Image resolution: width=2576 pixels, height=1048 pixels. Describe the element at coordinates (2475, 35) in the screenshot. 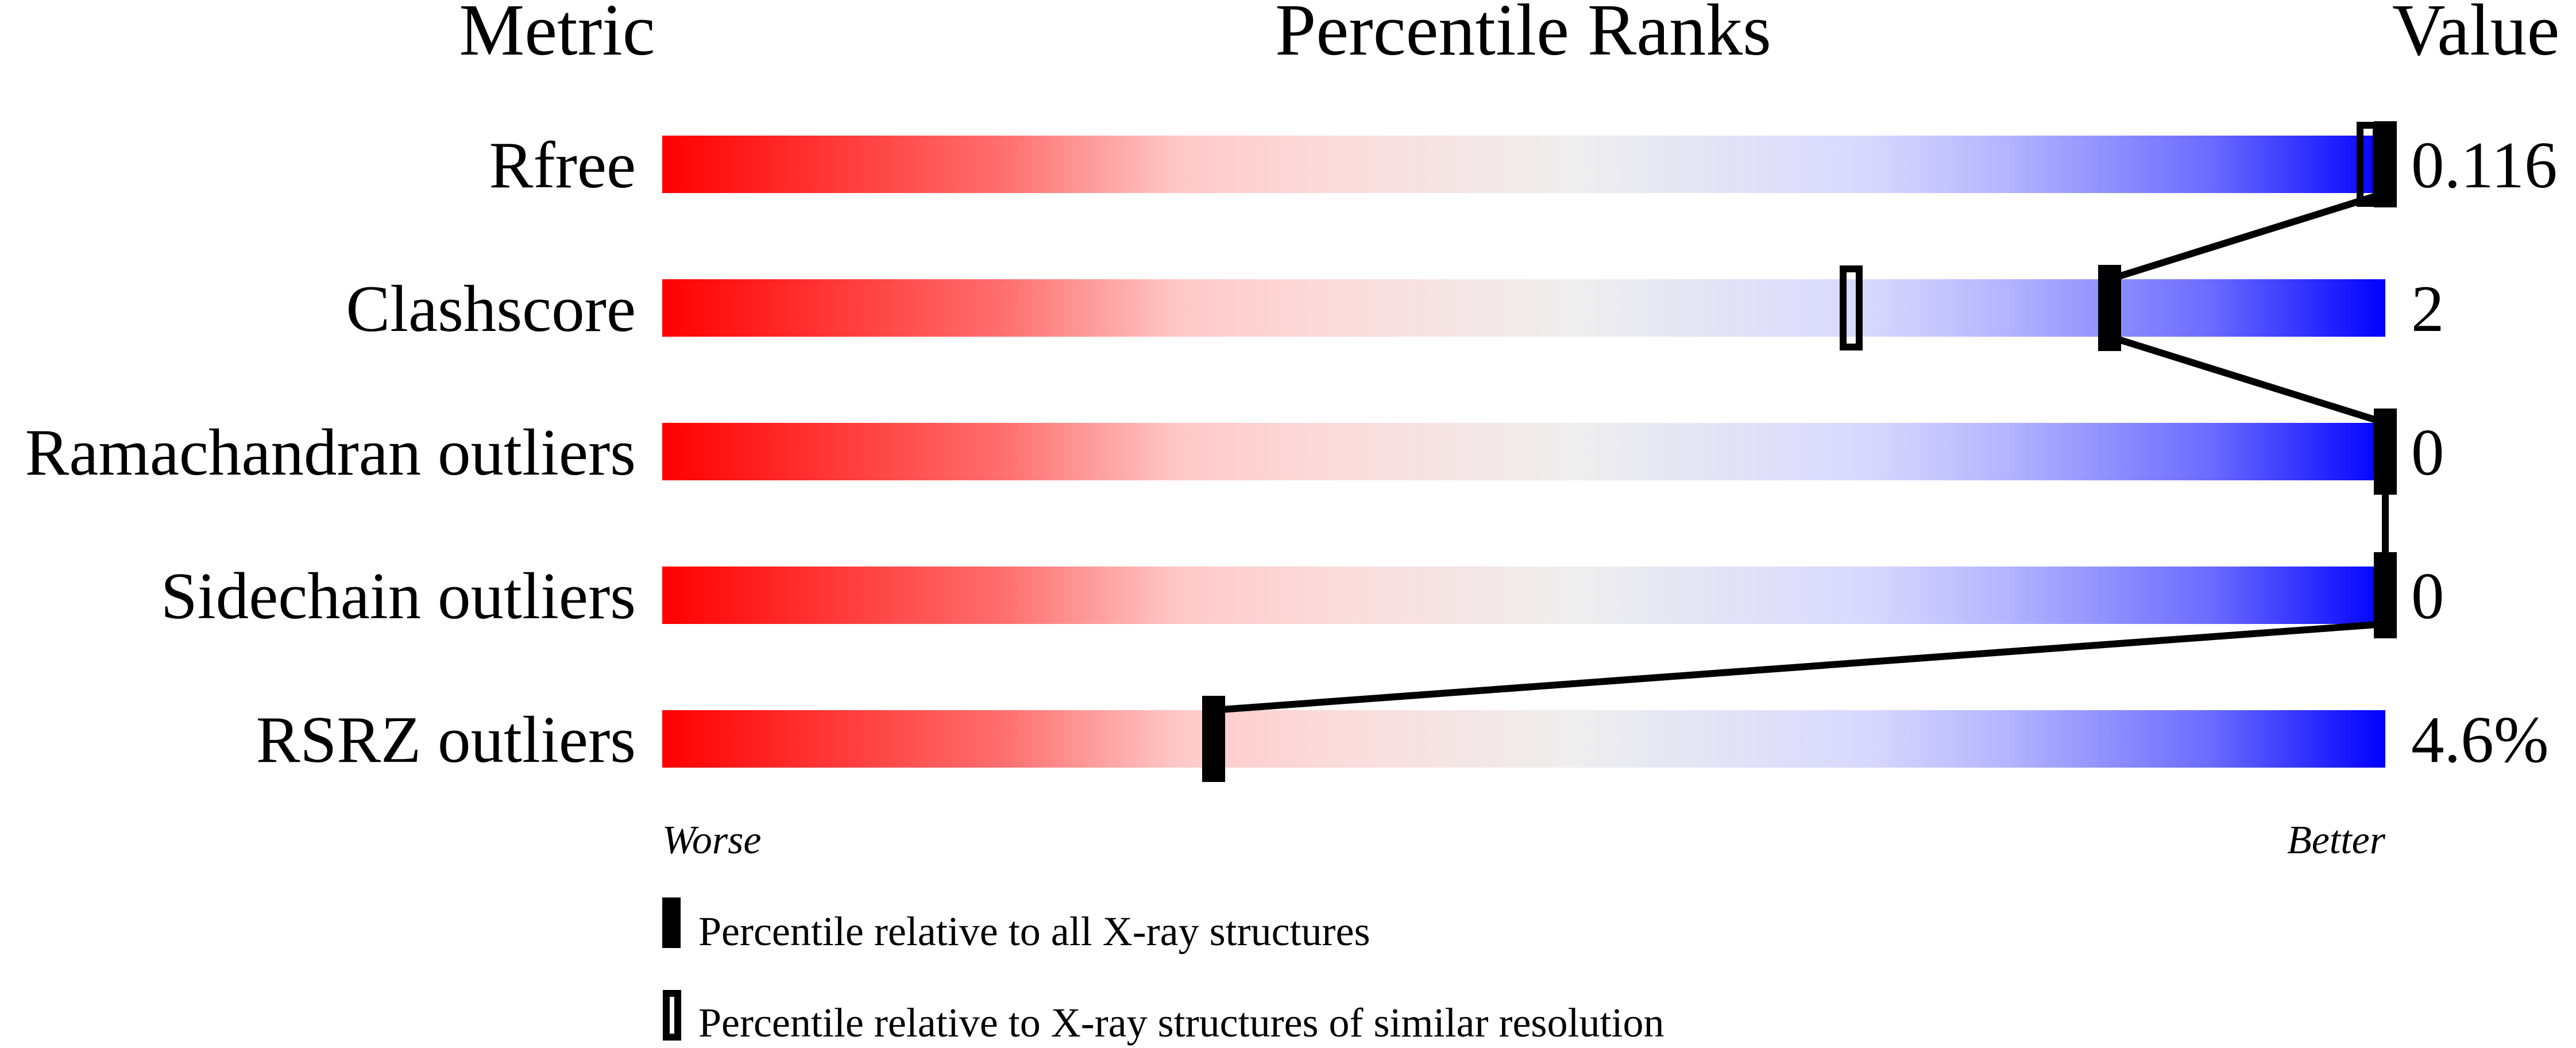

I see `header-value: Value` at that location.